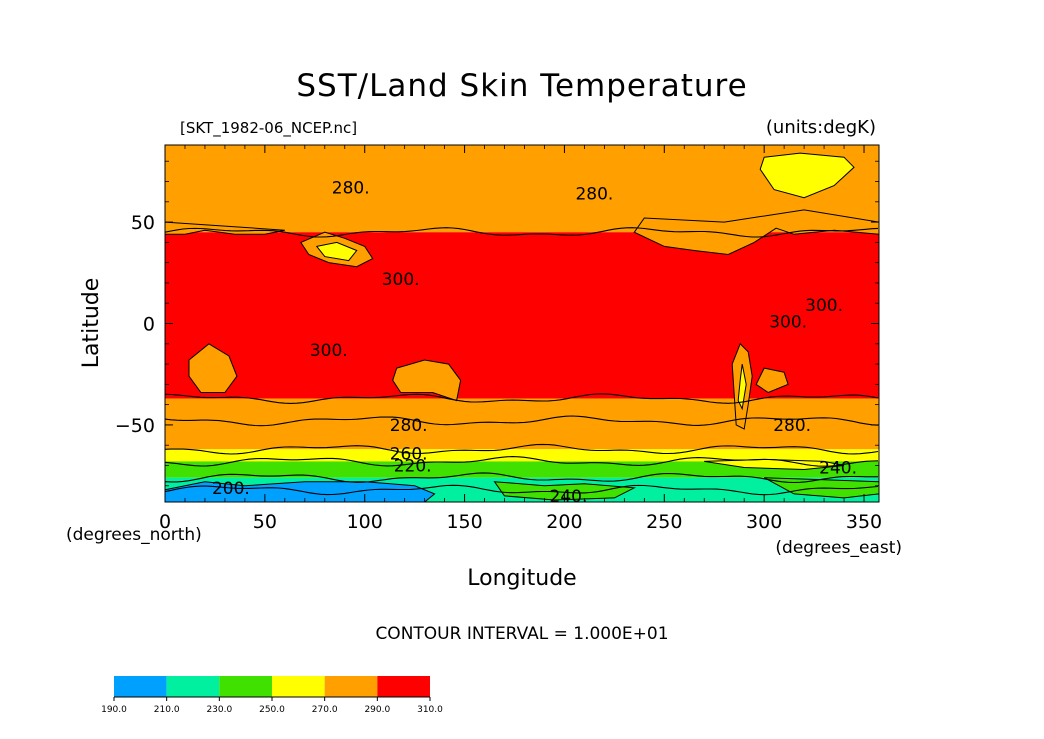 The width and height of the screenshot is (1044, 739). I want to click on x-tick-label: 50, so click(265, 522).